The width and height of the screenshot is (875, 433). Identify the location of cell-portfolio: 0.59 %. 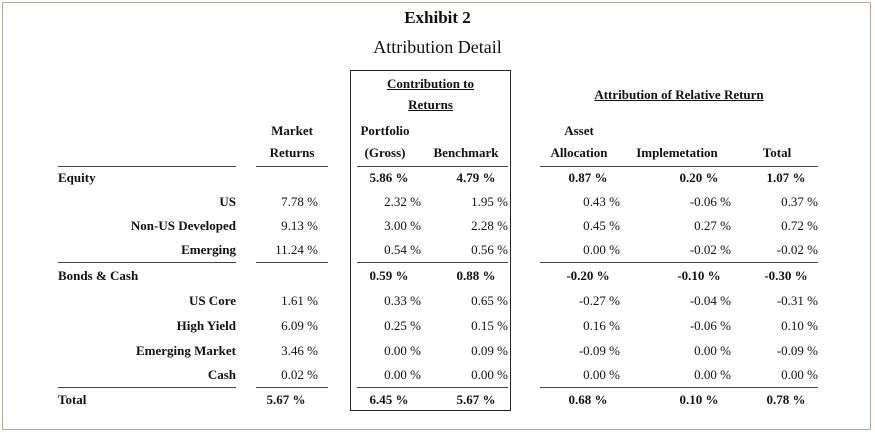
(389, 275).